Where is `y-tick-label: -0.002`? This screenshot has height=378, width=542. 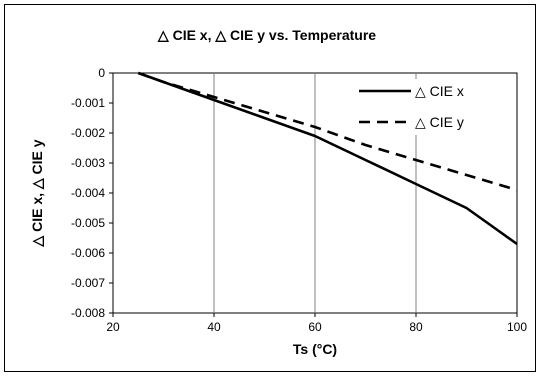 y-tick-label: -0.002 is located at coordinates (88, 133).